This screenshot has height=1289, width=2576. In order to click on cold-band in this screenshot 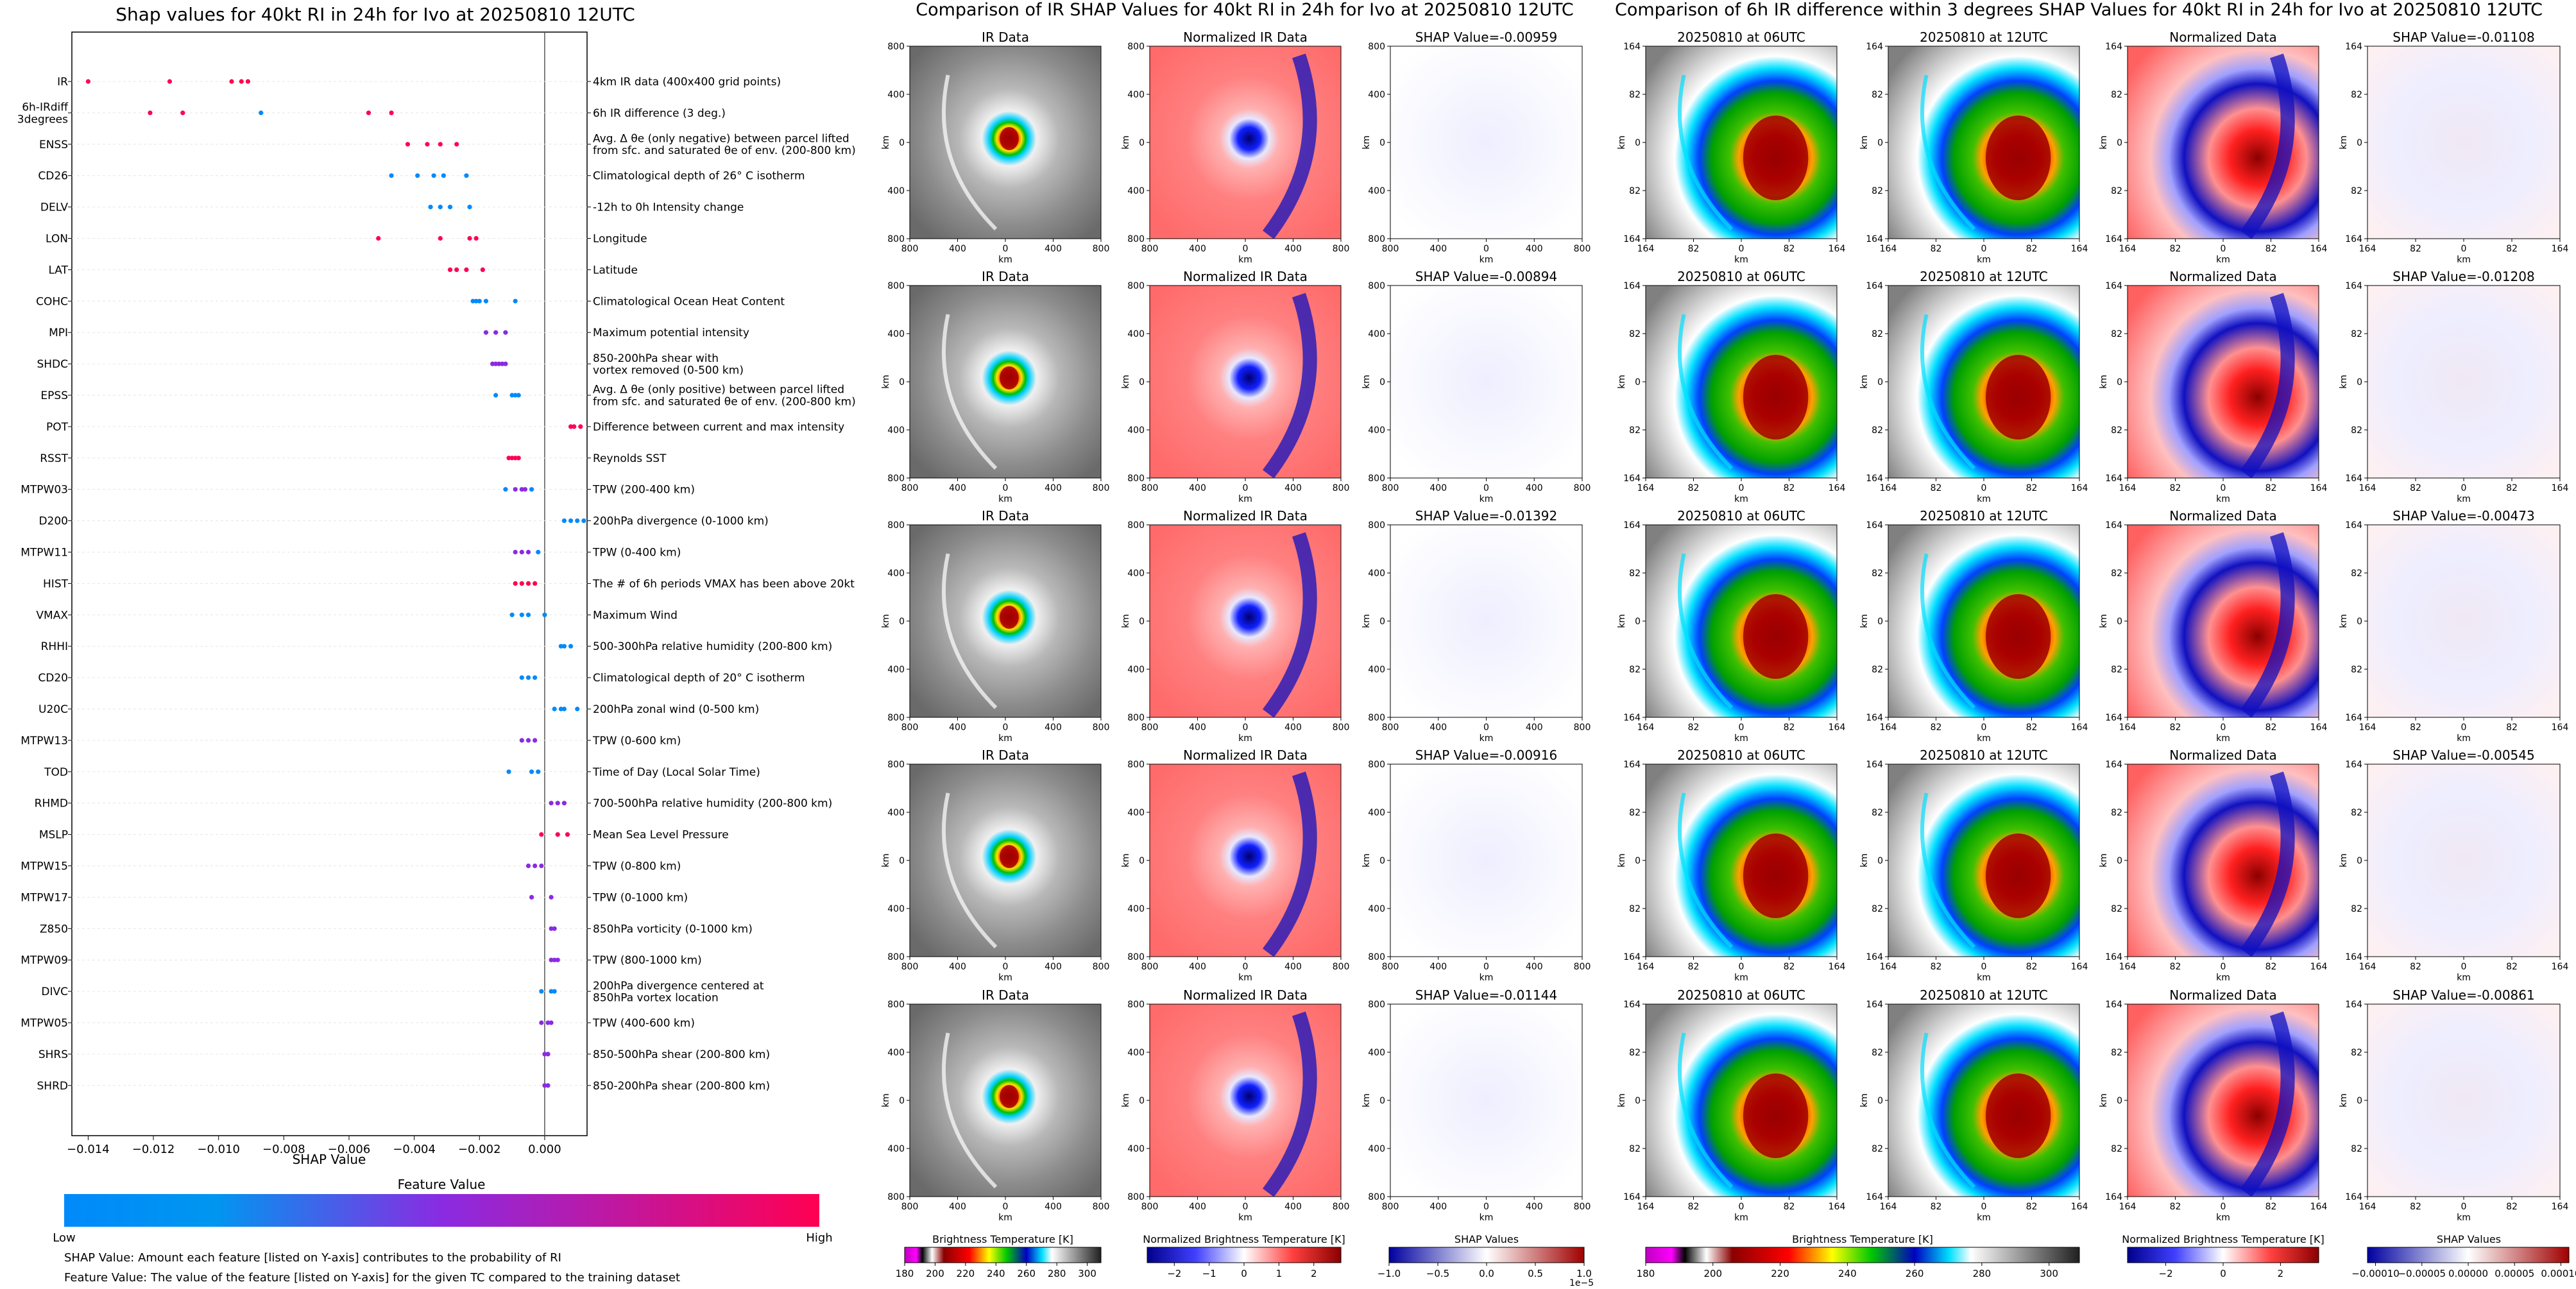, I will do `click(2267, 146)`.